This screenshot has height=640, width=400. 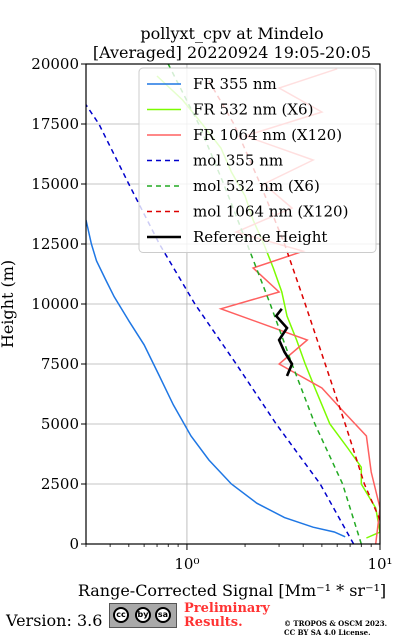 What do you see at coordinates (227, 608) in the screenshot?
I see `preliminary-line1: Preliminary` at bounding box center [227, 608].